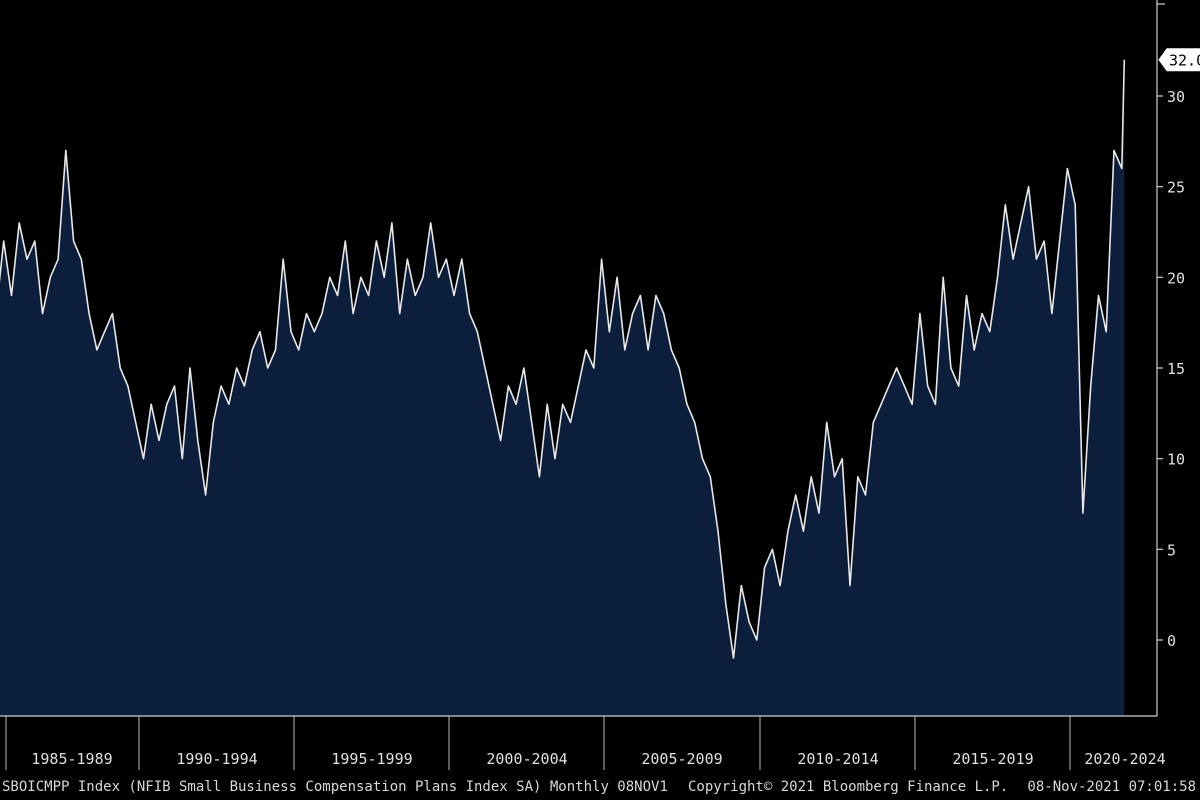  I want to click on y-axis: 0 5 10 15 20 25 30 32.0, so click(1178, 358).